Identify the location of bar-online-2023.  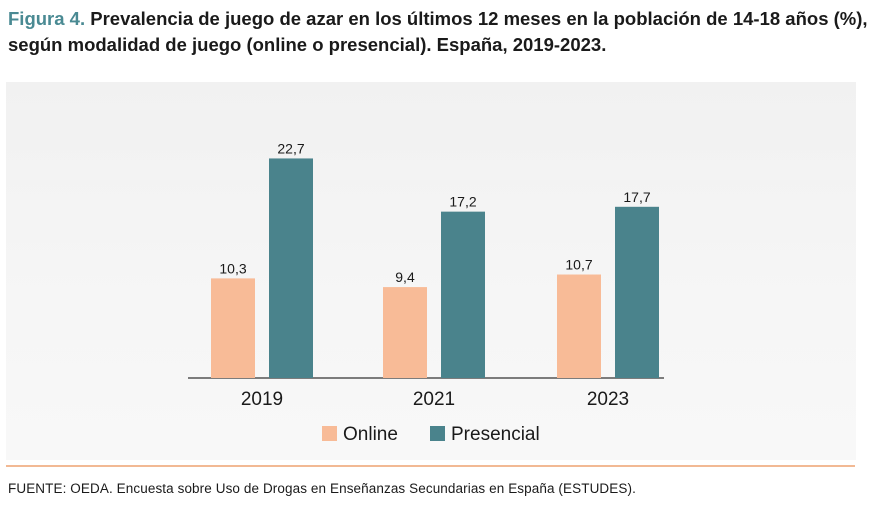
(579, 326).